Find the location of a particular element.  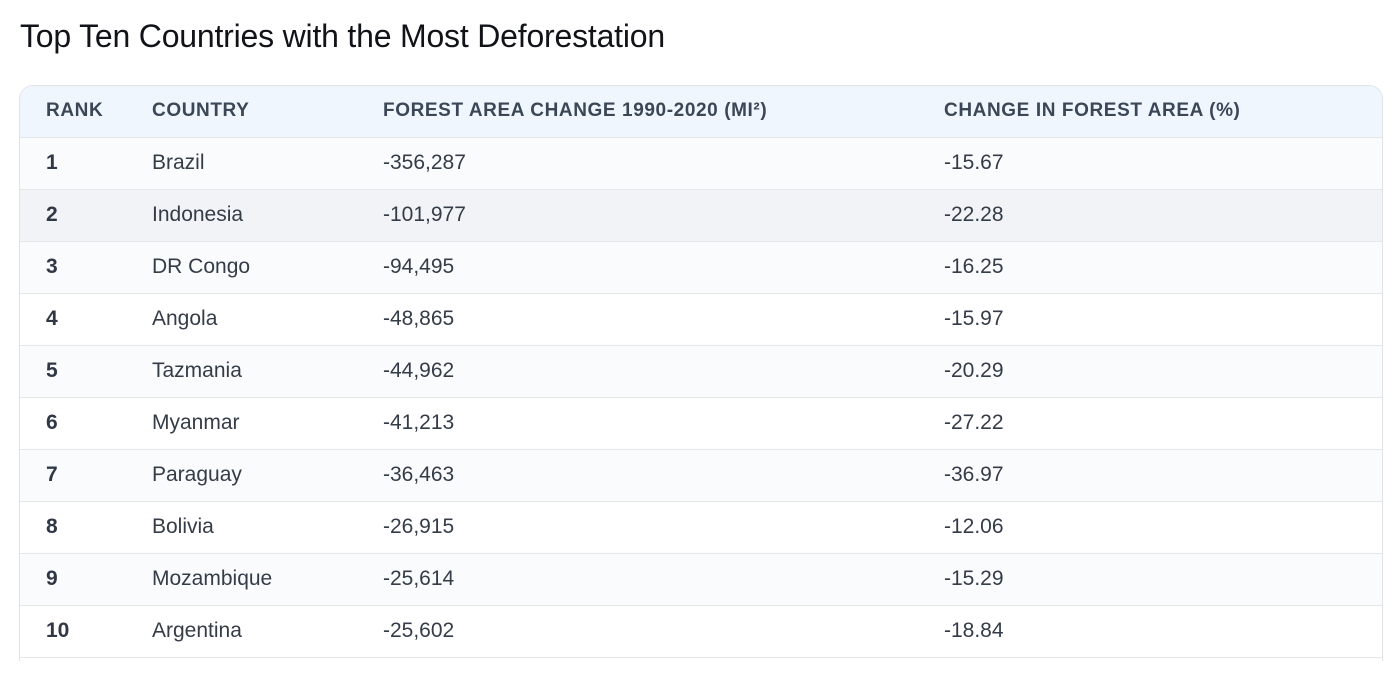

pct-change-cell: -15.97 is located at coordinates (1163, 319).